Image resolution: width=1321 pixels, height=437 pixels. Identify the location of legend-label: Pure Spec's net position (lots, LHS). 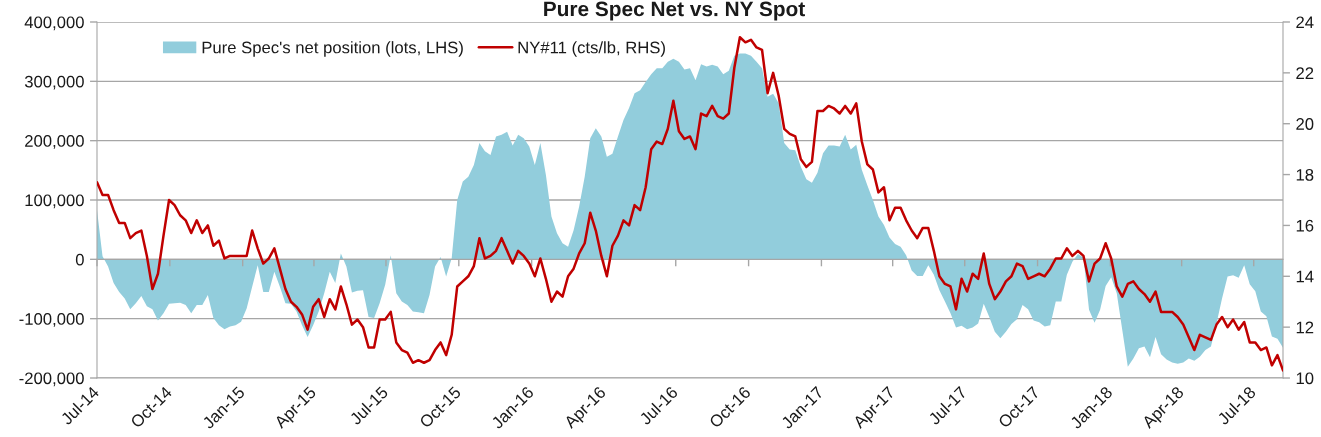
(332, 49).